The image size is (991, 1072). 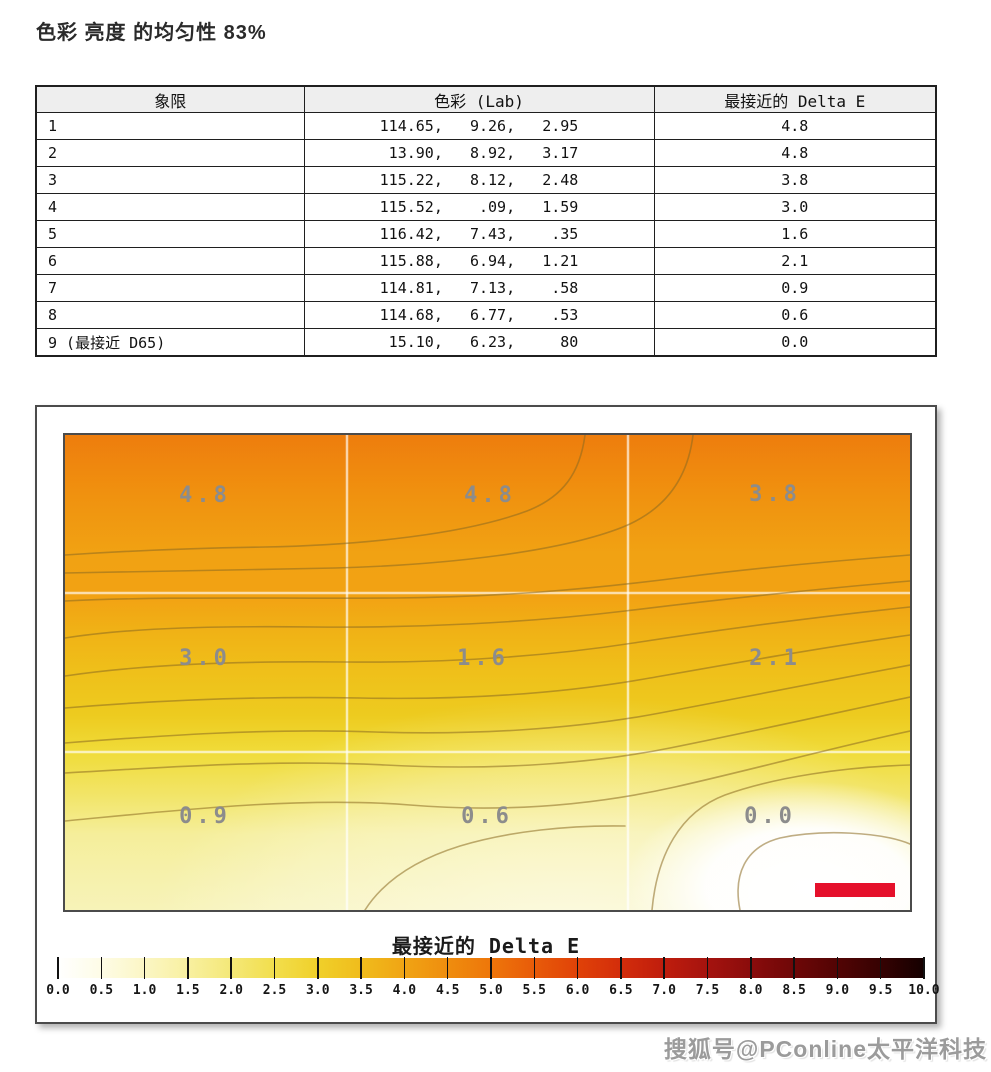 I want to click on lab-value-cell: 115.22, 8.12, 2.48, so click(x=479, y=180).